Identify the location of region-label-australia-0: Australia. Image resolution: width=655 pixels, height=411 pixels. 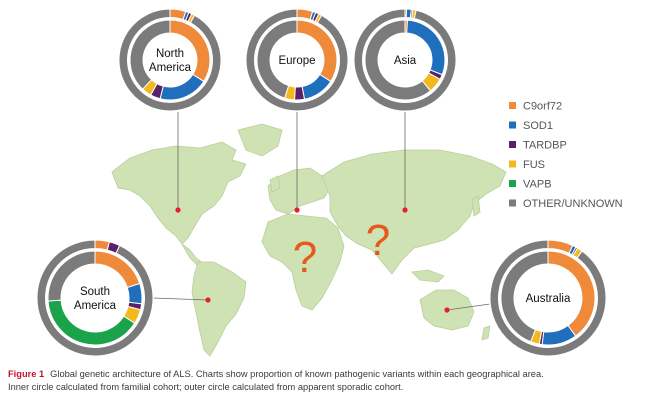
(548, 299).